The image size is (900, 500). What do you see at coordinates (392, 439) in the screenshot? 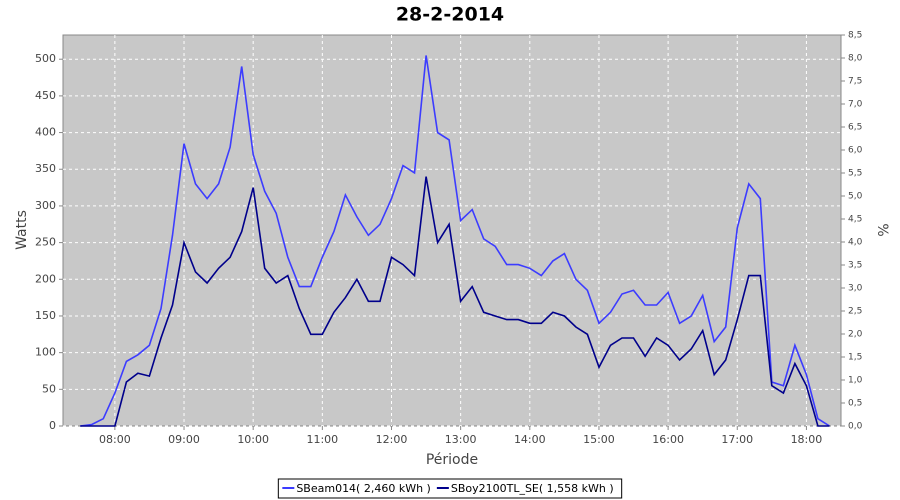
I see `x-tick-label: 12:00` at bounding box center [392, 439].